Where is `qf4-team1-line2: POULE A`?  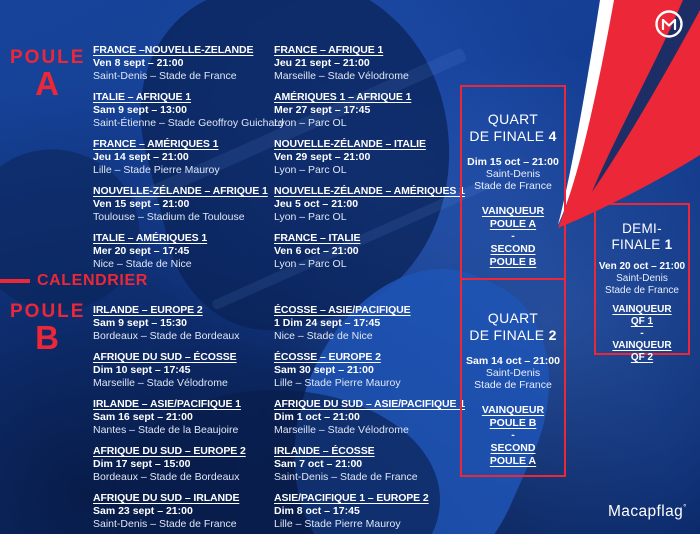 qf4-team1-line2: POULE A is located at coordinates (513, 223).